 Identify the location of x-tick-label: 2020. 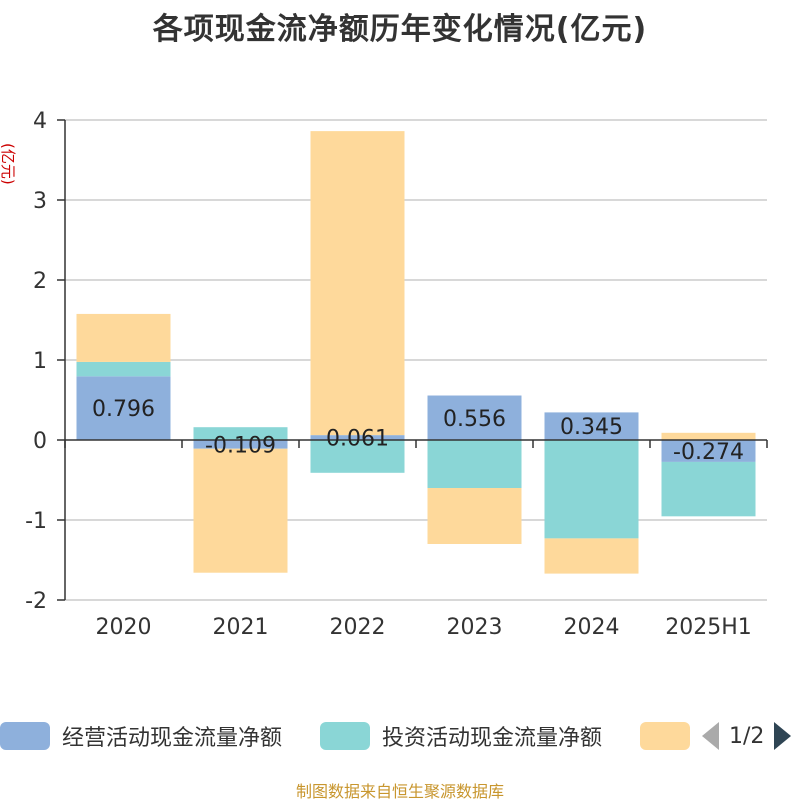
(124, 627).